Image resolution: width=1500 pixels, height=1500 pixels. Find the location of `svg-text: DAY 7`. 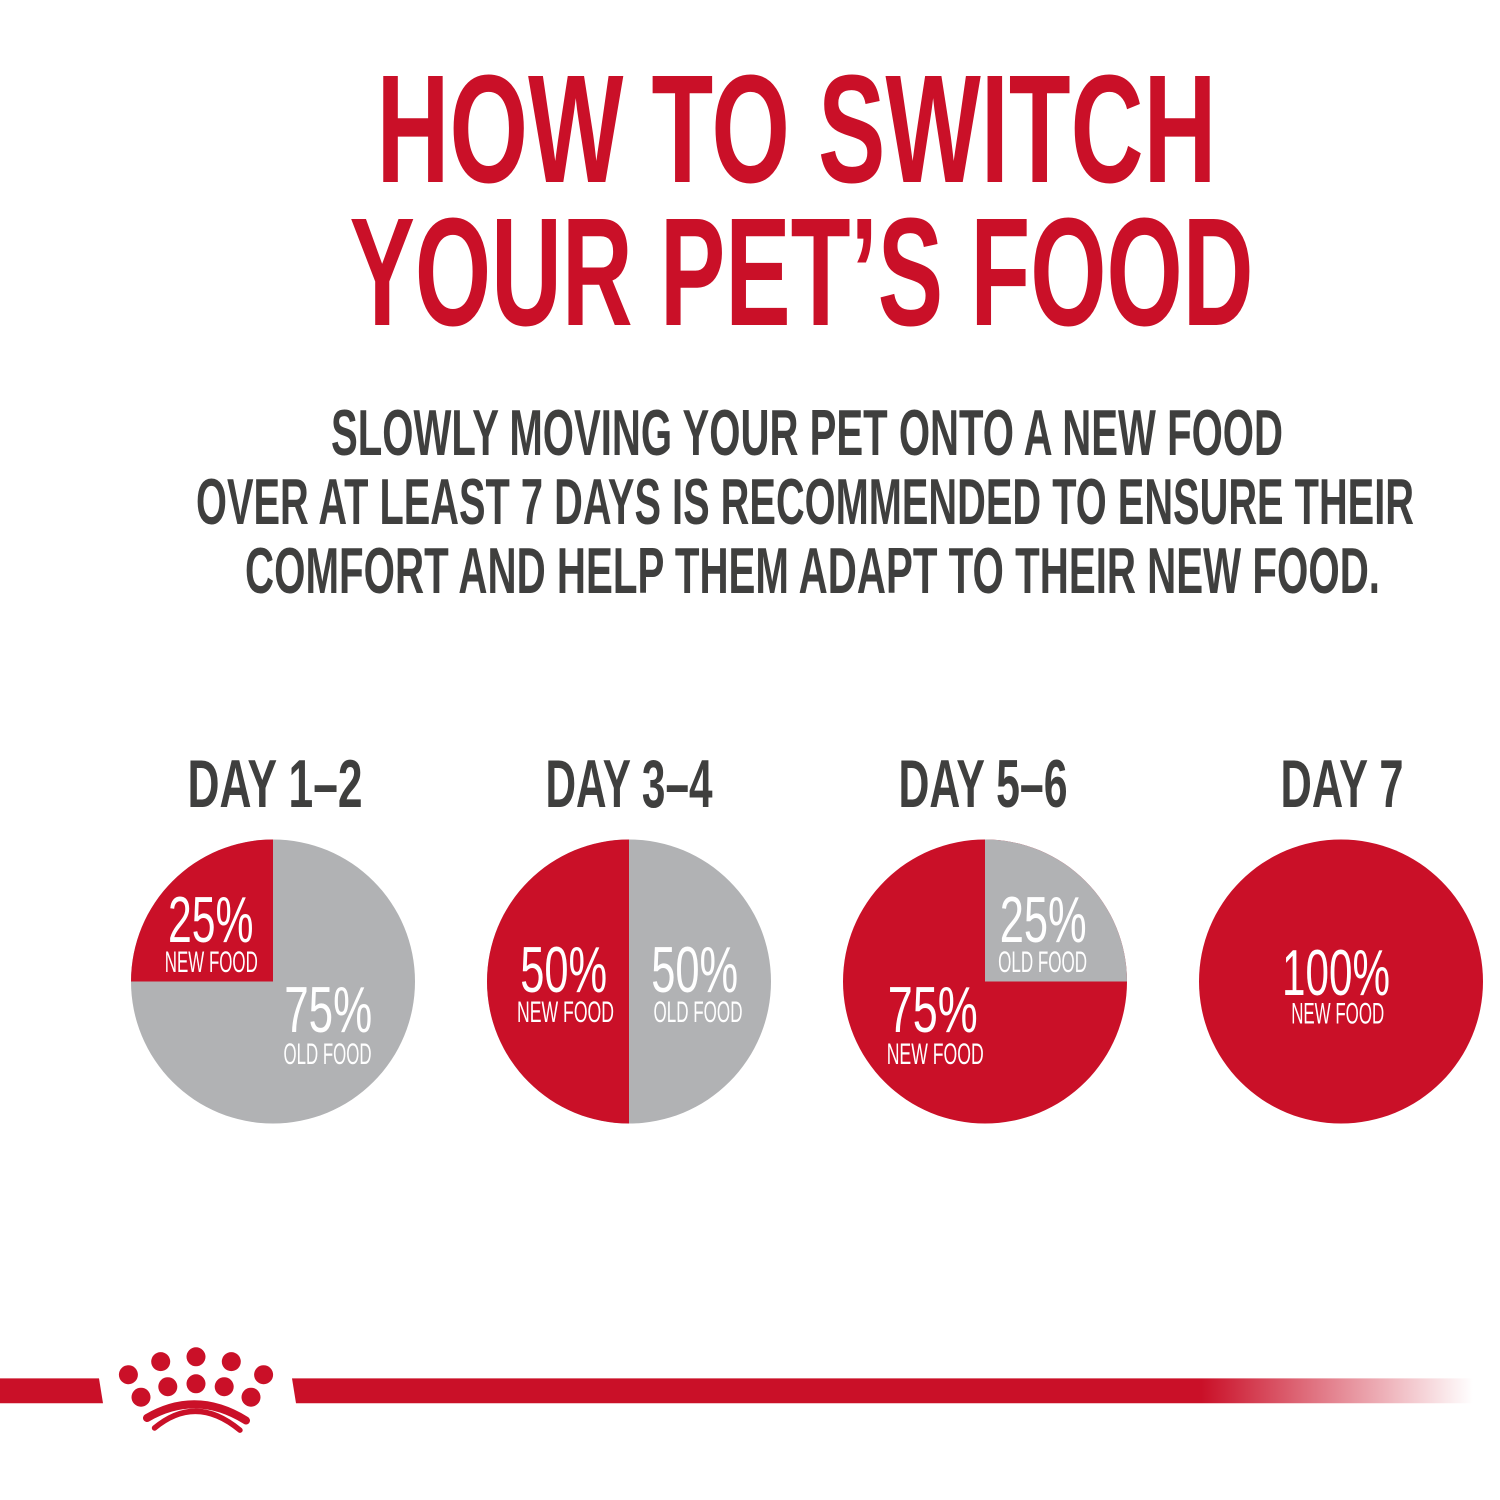

svg-text: DAY 7 is located at coordinates (1342, 784).